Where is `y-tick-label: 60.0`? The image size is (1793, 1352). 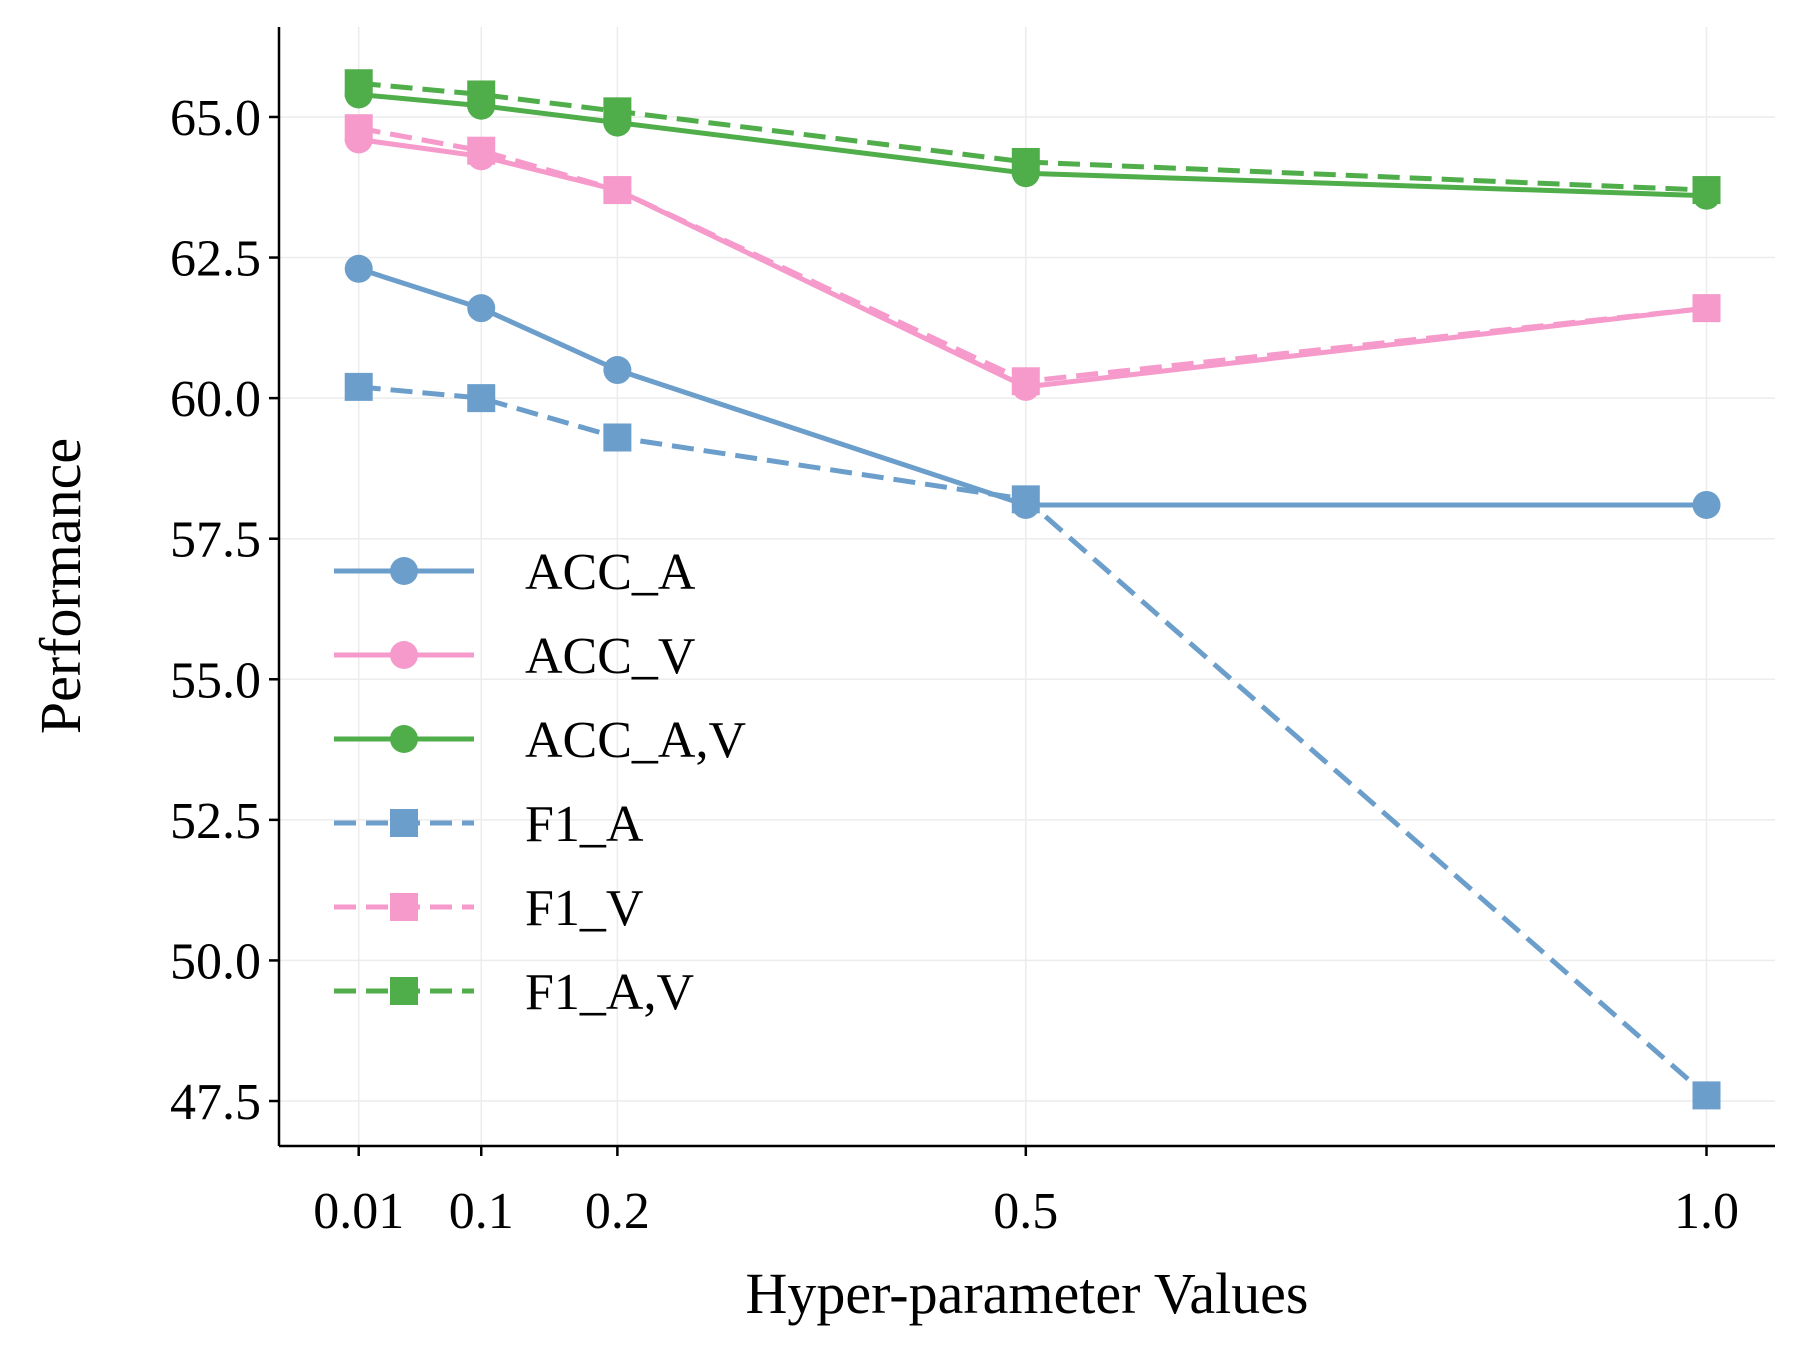 y-tick-label: 60.0 is located at coordinates (215, 399).